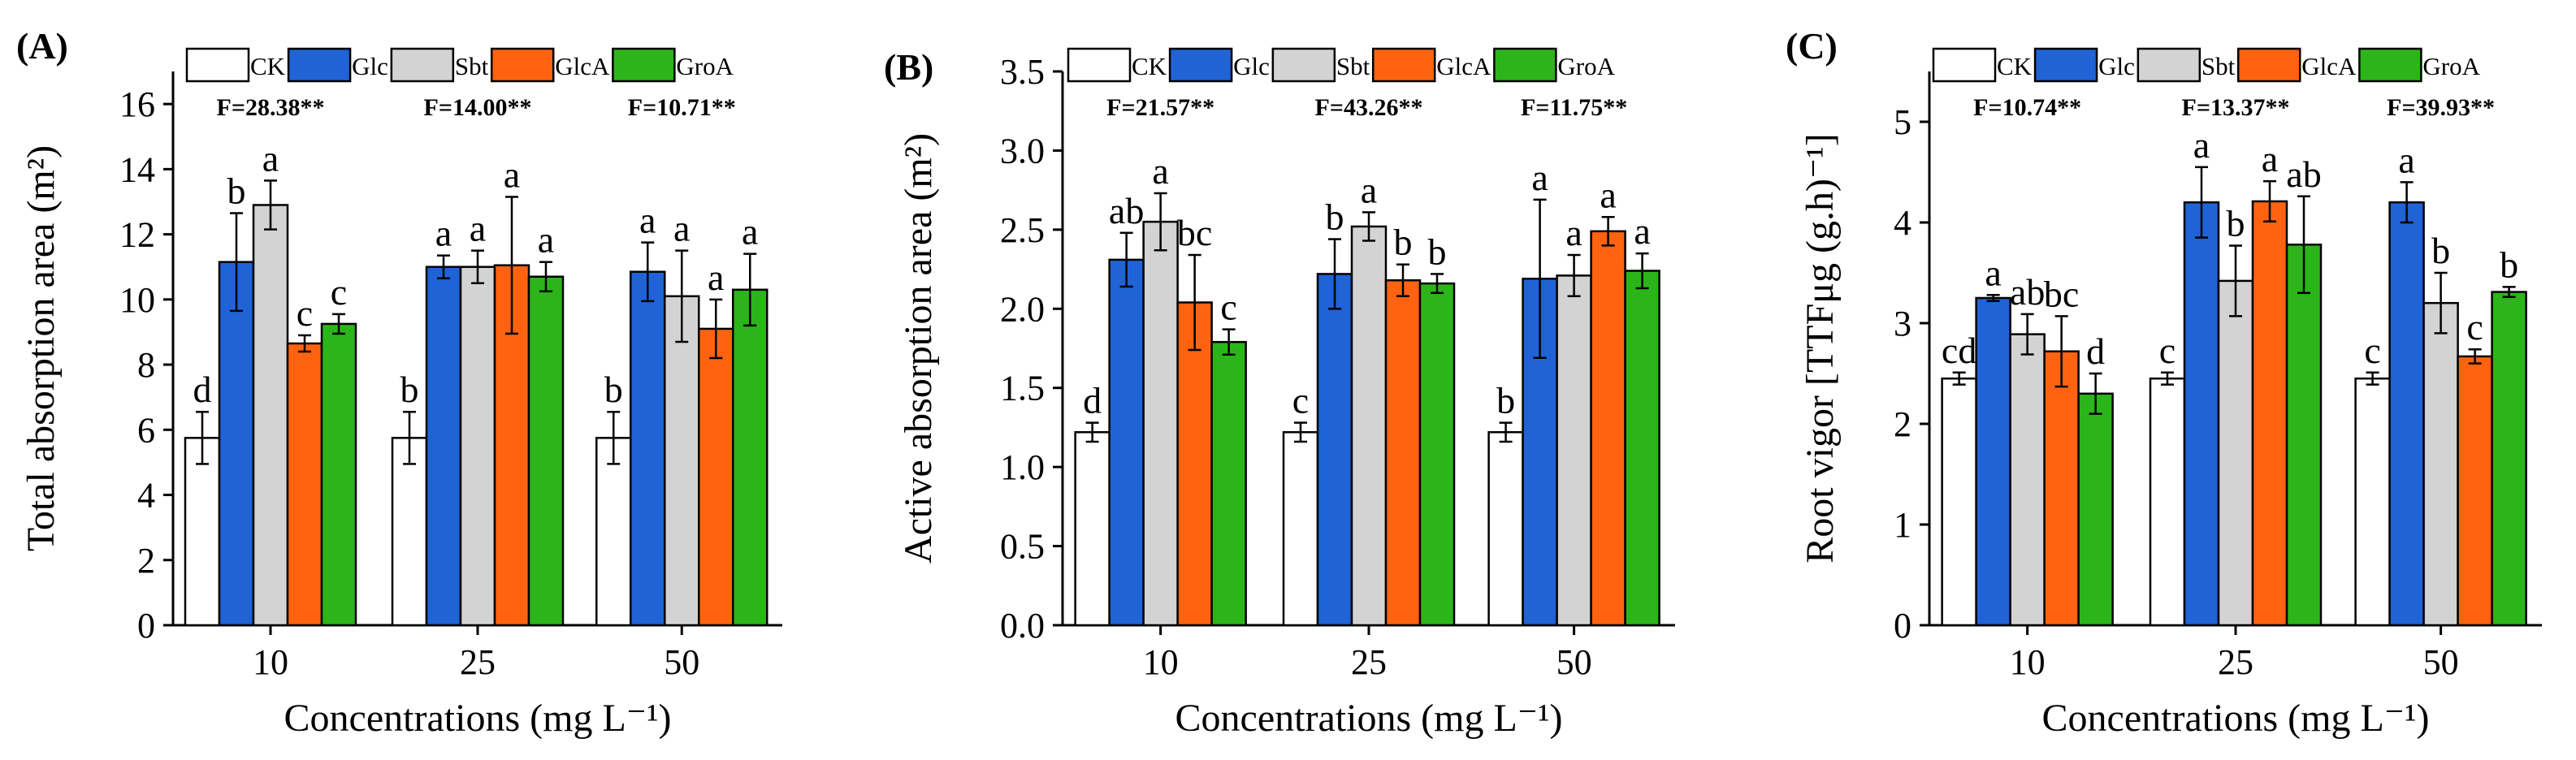 Image resolution: width=2576 pixels, height=760 pixels. Describe the element at coordinates (2028, 292) in the screenshot. I see `significance-letter: ab` at that location.